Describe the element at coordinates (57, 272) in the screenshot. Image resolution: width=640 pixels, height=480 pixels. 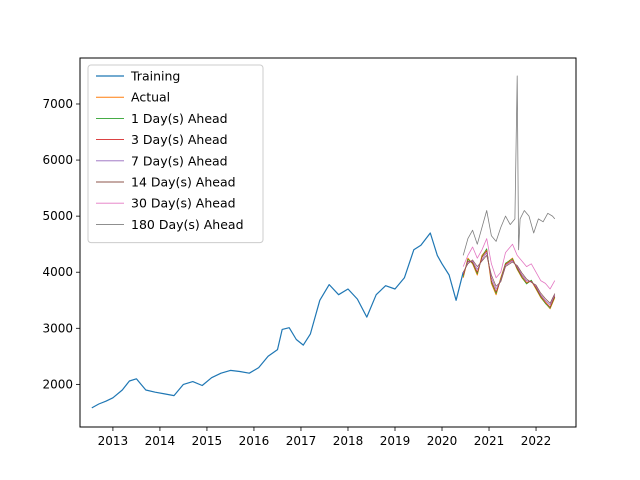
I see `y-tick-label: 4000` at that location.